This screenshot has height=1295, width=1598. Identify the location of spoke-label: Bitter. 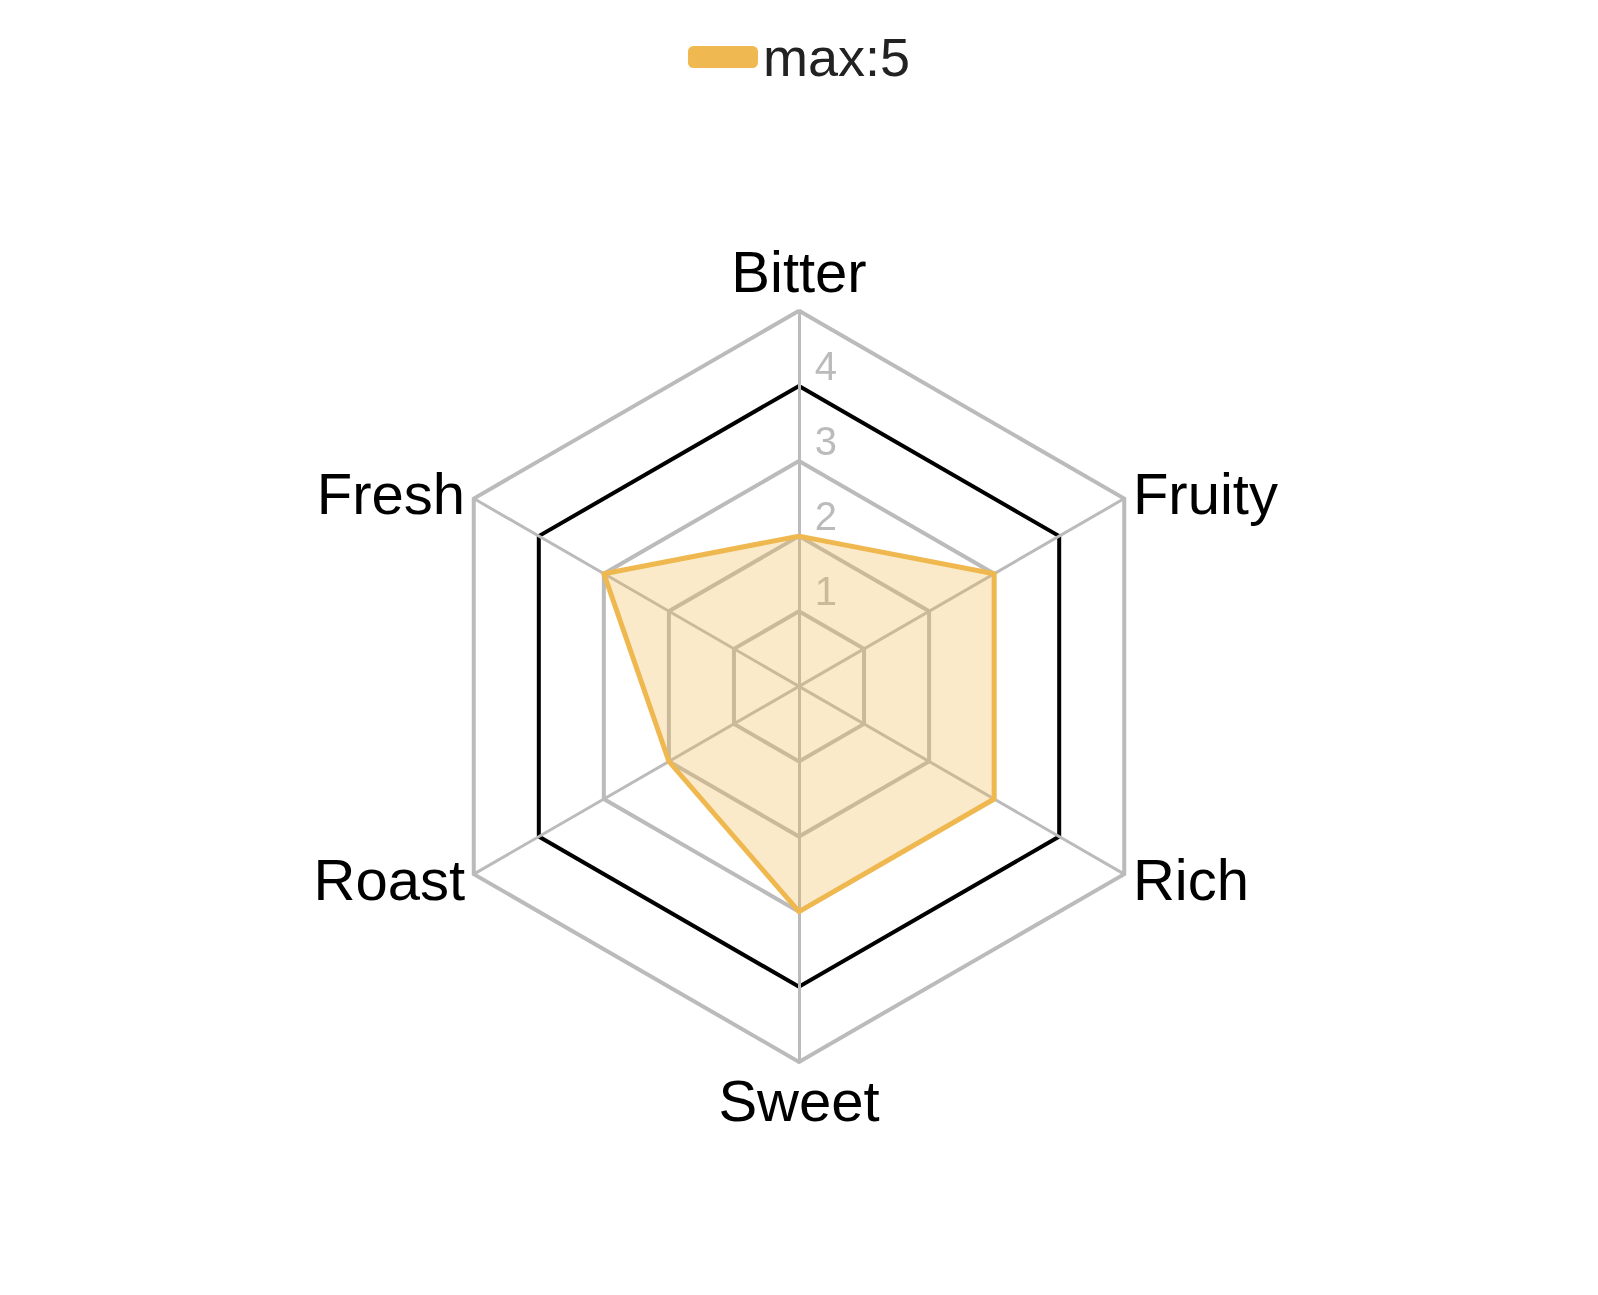
(799, 272).